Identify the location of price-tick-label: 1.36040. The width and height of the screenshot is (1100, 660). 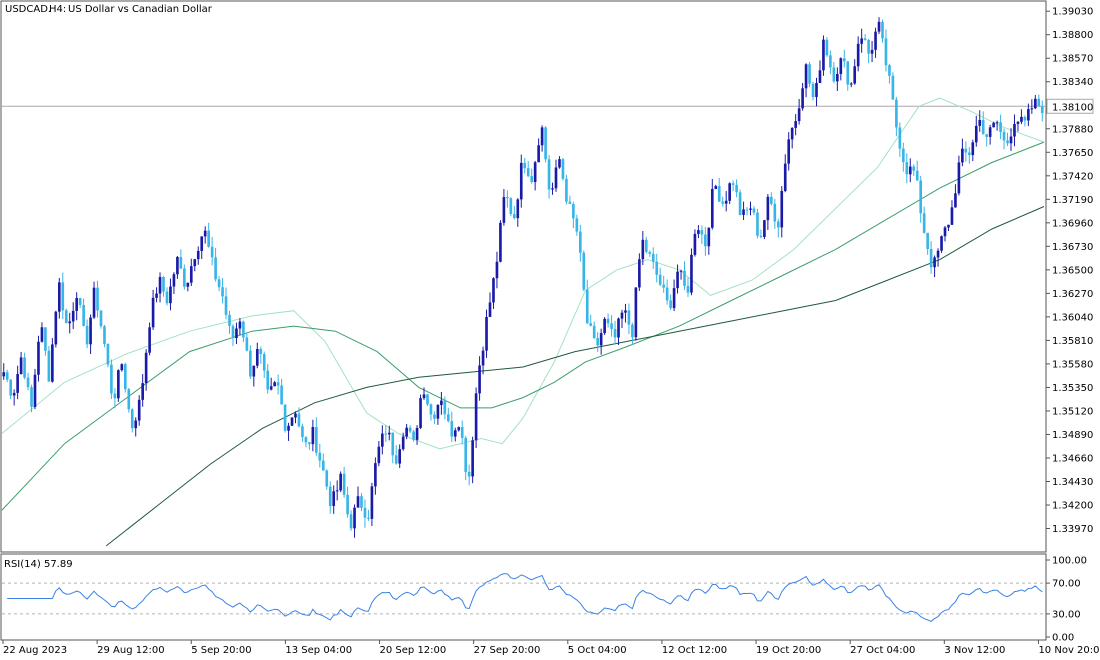
(1072, 317).